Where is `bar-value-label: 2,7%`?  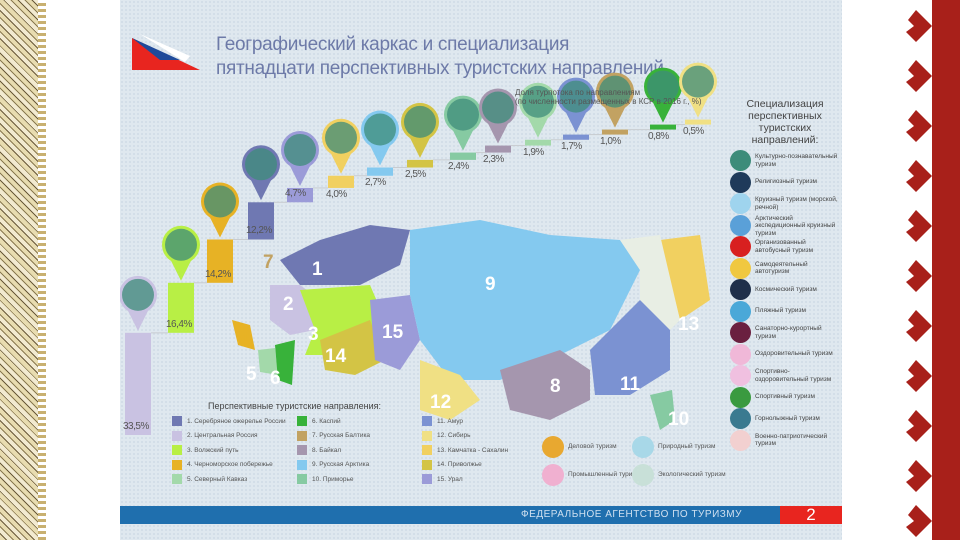 bar-value-label: 2,7% is located at coordinates (375, 182).